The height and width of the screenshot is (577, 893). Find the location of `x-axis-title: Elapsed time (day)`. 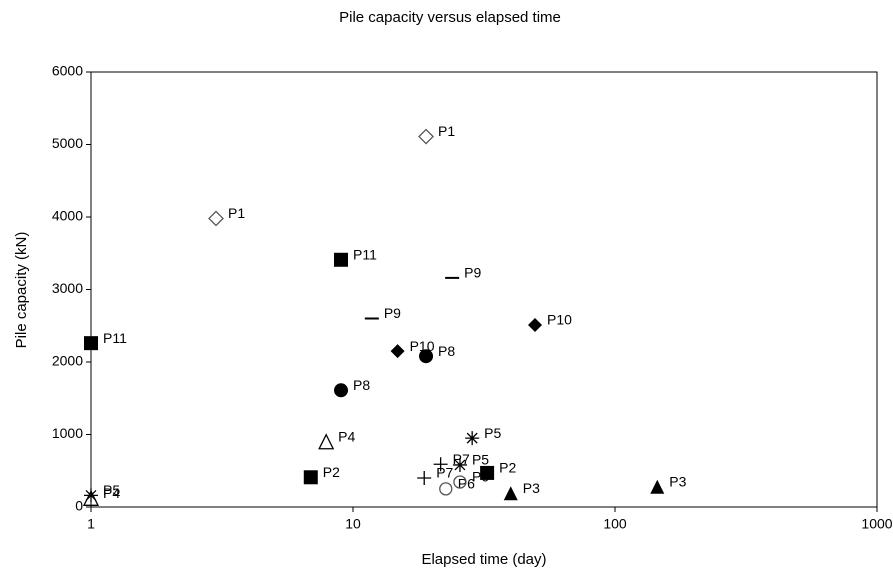

x-axis-title: Elapsed time (day) is located at coordinates (483, 559).